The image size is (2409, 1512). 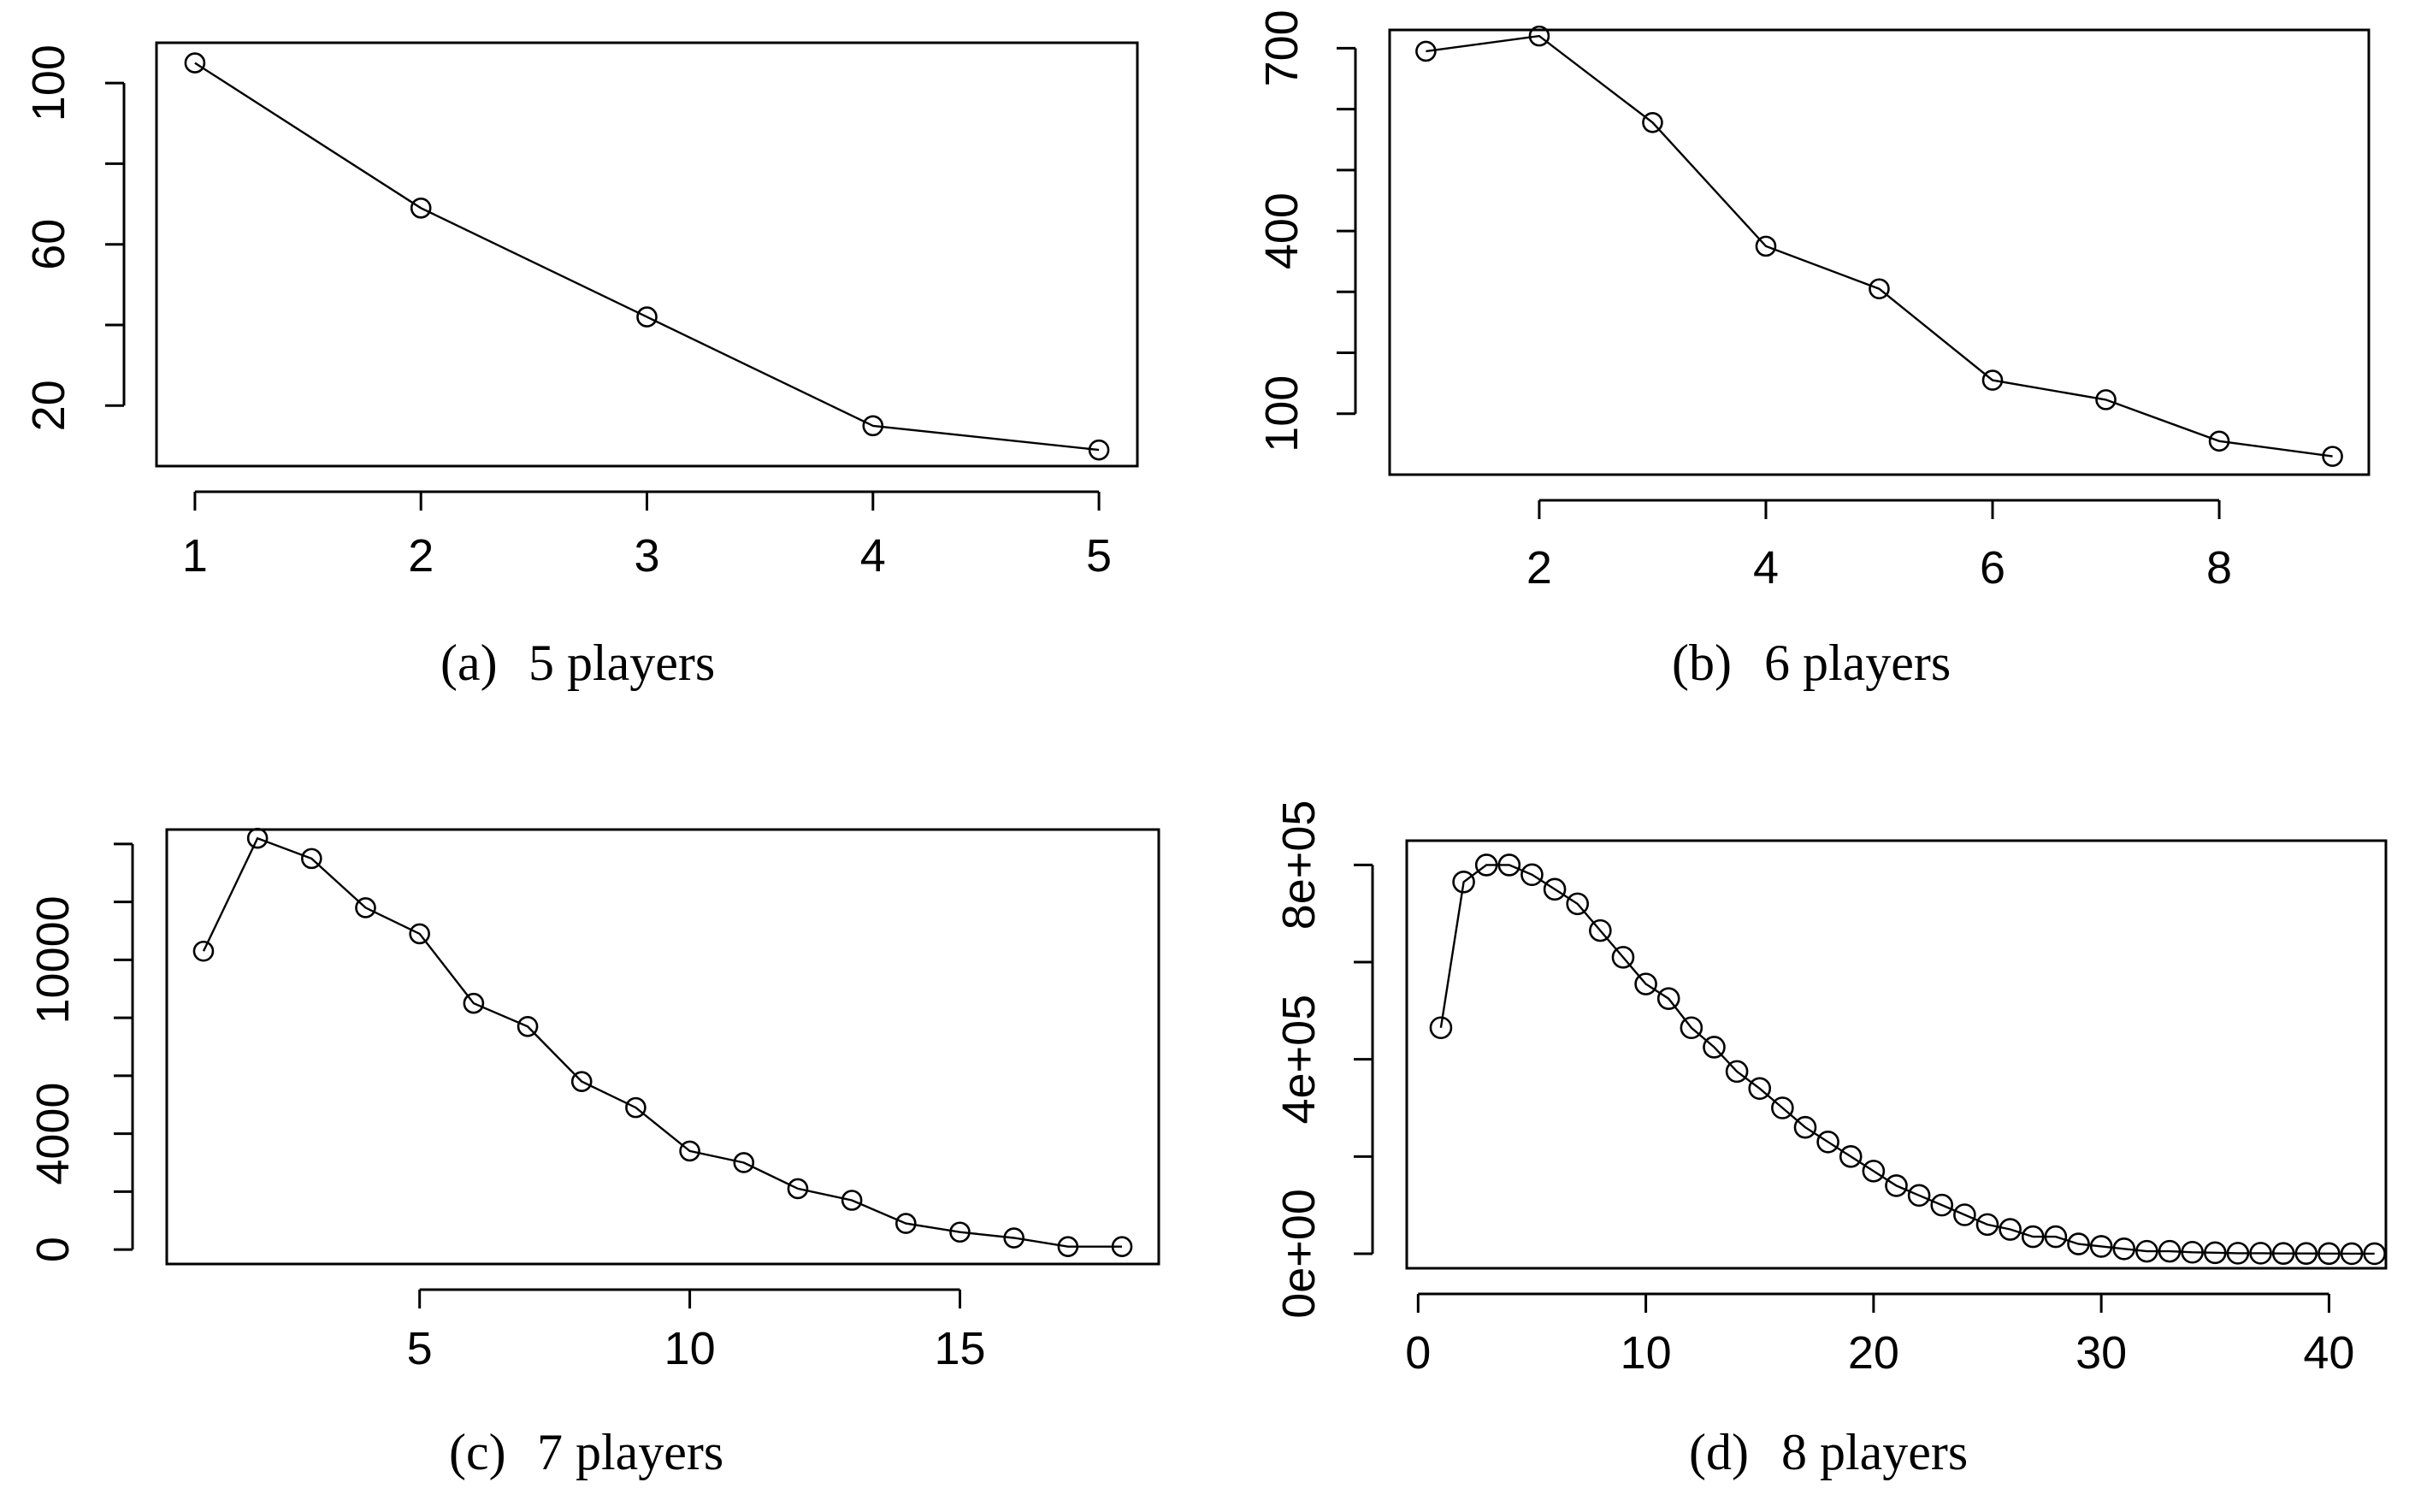 What do you see at coordinates (1766, 568) in the screenshot?
I see `x-tick-label: 4` at bounding box center [1766, 568].